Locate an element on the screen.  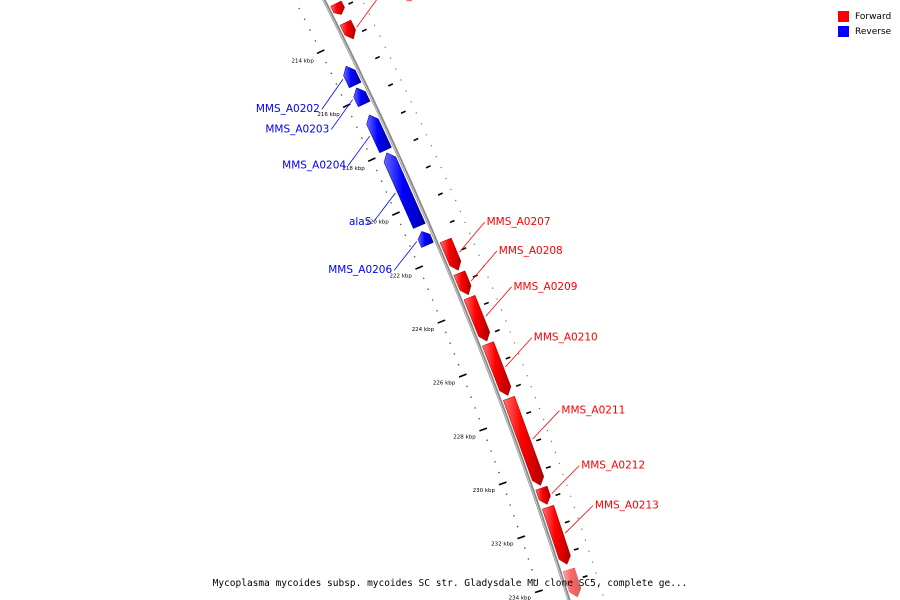
gene-label: MMS_A0209 is located at coordinates (546, 287).